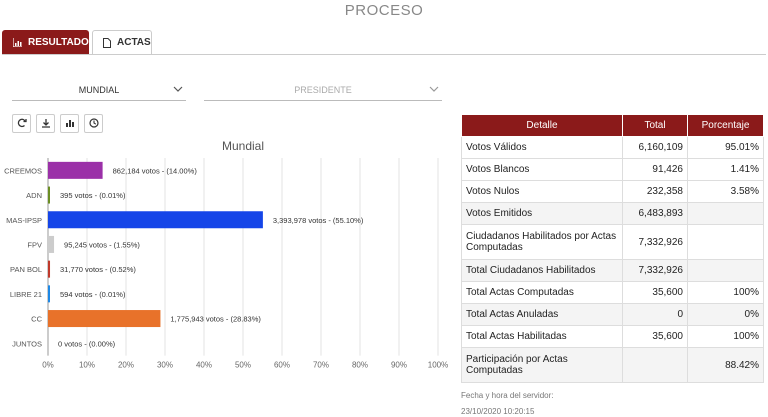 This screenshot has width=768, height=417. Describe the element at coordinates (318, 220) in the screenshot. I see `data-label: 3,393,978 votos - (55.10%)` at that location.